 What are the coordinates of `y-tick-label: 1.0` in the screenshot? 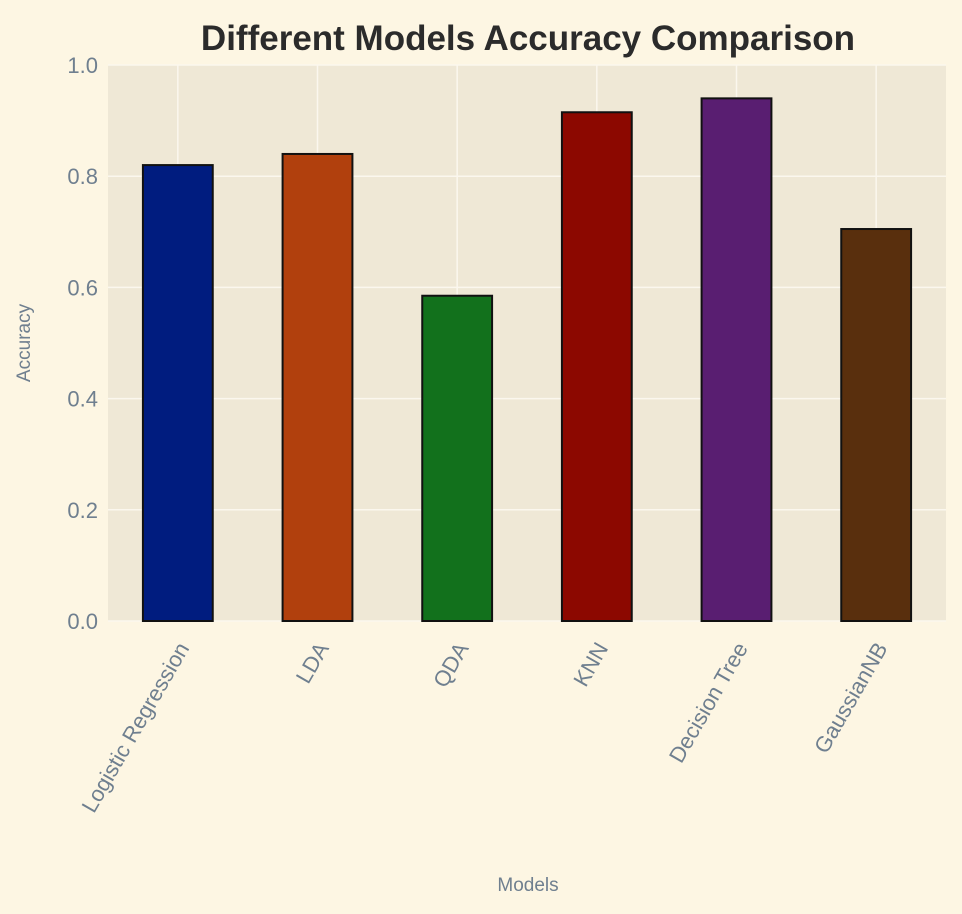 It's located at (82, 65).